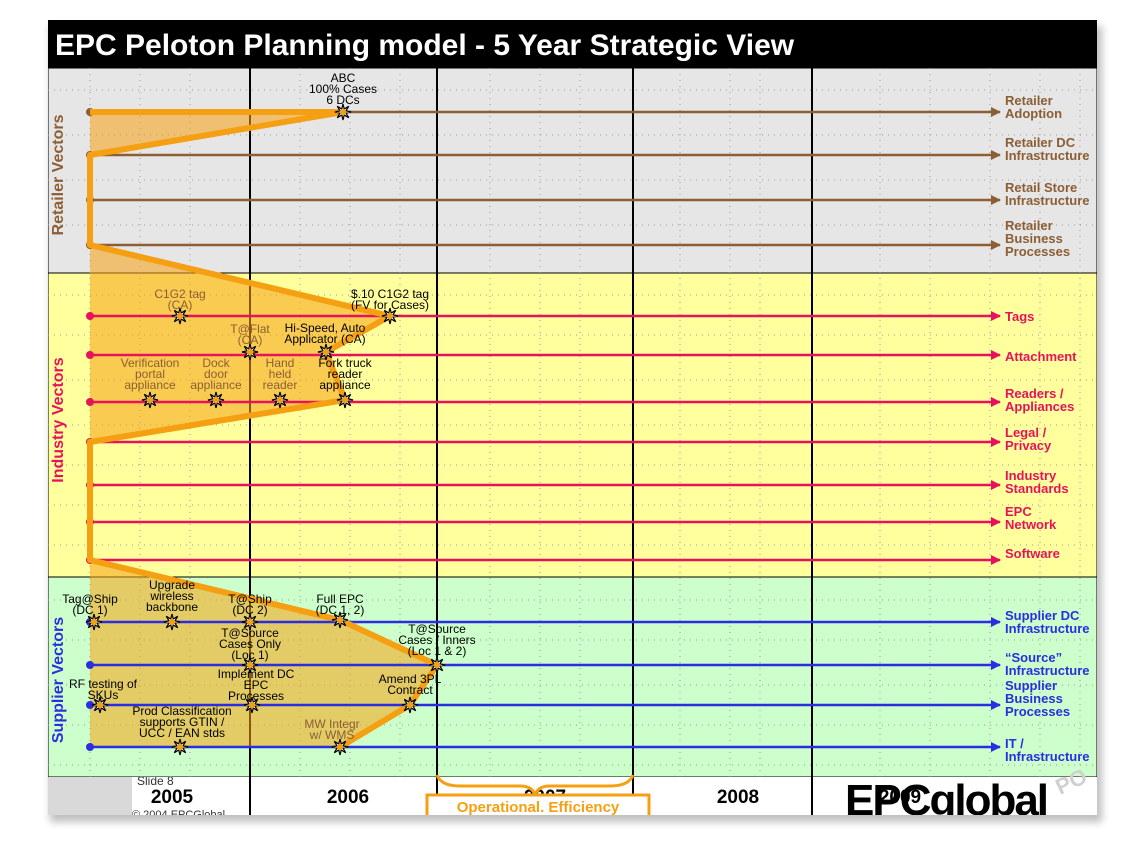 The image size is (1129, 856). I want to click on retailer-vector-label: Retailer Adoption, so click(1033, 107).